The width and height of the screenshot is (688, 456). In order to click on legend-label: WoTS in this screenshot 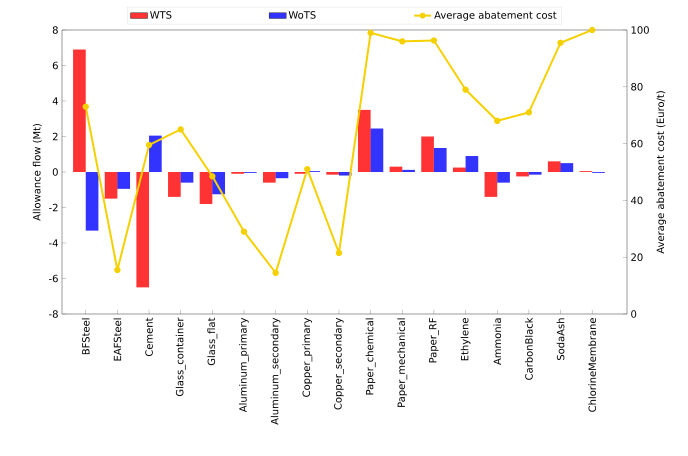, I will do `click(302, 15)`.